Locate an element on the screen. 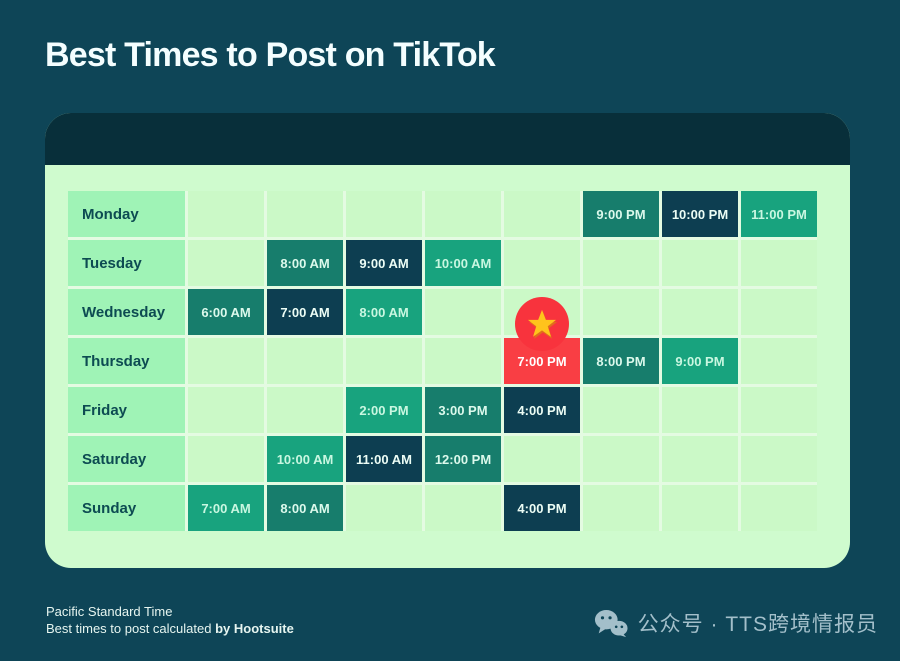 The height and width of the screenshot is (661, 900). star-icon is located at coordinates (542, 323).